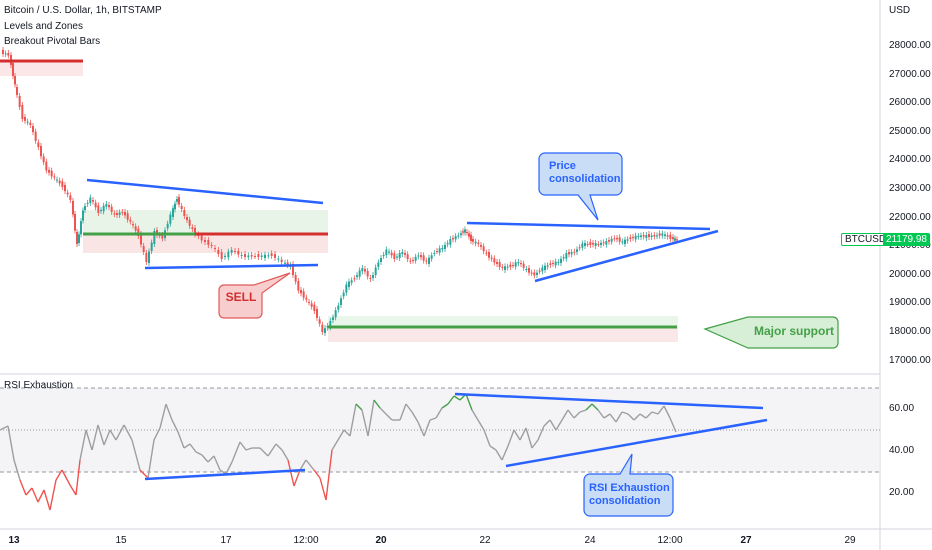 The width and height of the screenshot is (932, 550). What do you see at coordinates (910, 45) in the screenshot?
I see `price-axis-label: 28000.00` at bounding box center [910, 45].